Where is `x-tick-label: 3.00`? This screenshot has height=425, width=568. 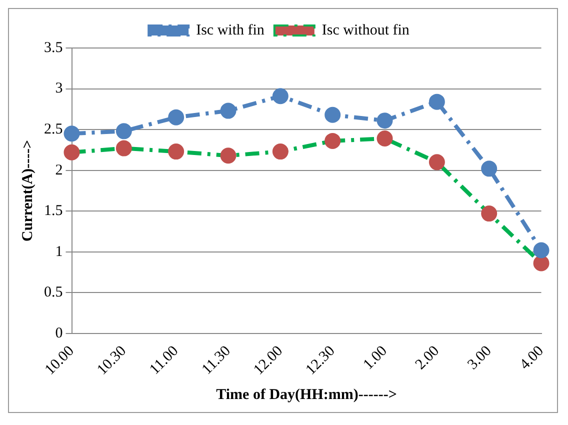
x-tick-label: 3.00 is located at coordinates (479, 358).